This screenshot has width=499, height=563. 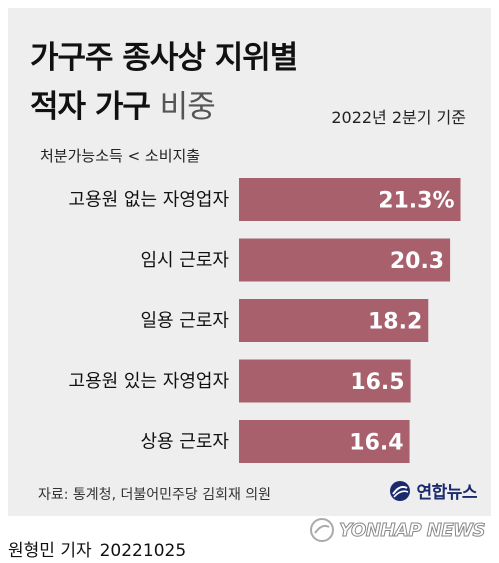 What do you see at coordinates (164, 58) in the screenshot?
I see `chart-title-line1: 가구주 종사상 지위별` at bounding box center [164, 58].